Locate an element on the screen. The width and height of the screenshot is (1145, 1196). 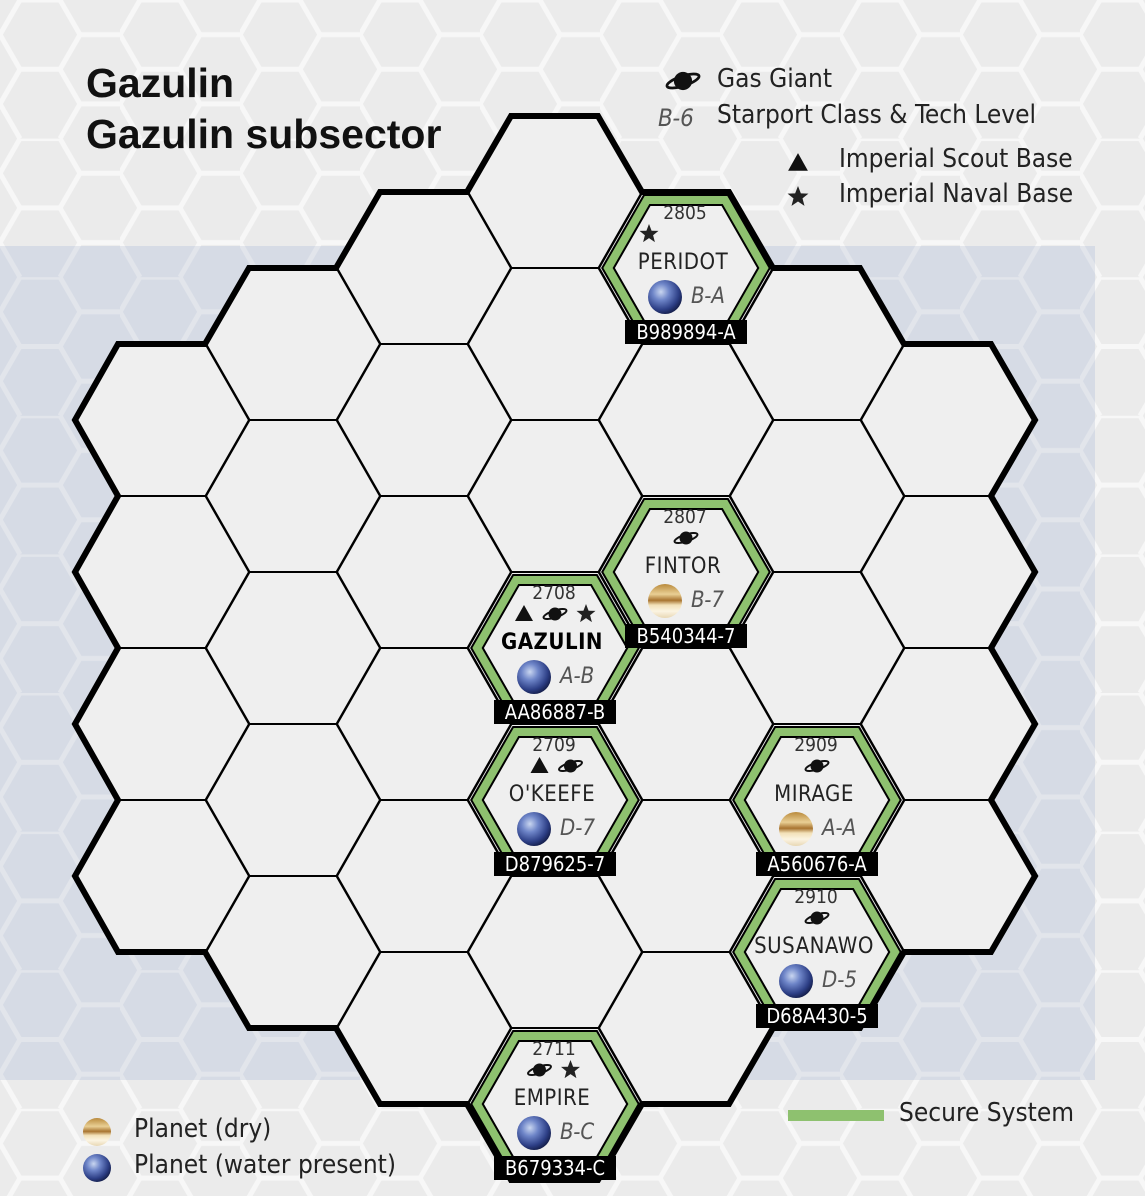
system-name: O'KEEFE is located at coordinates (552, 794).